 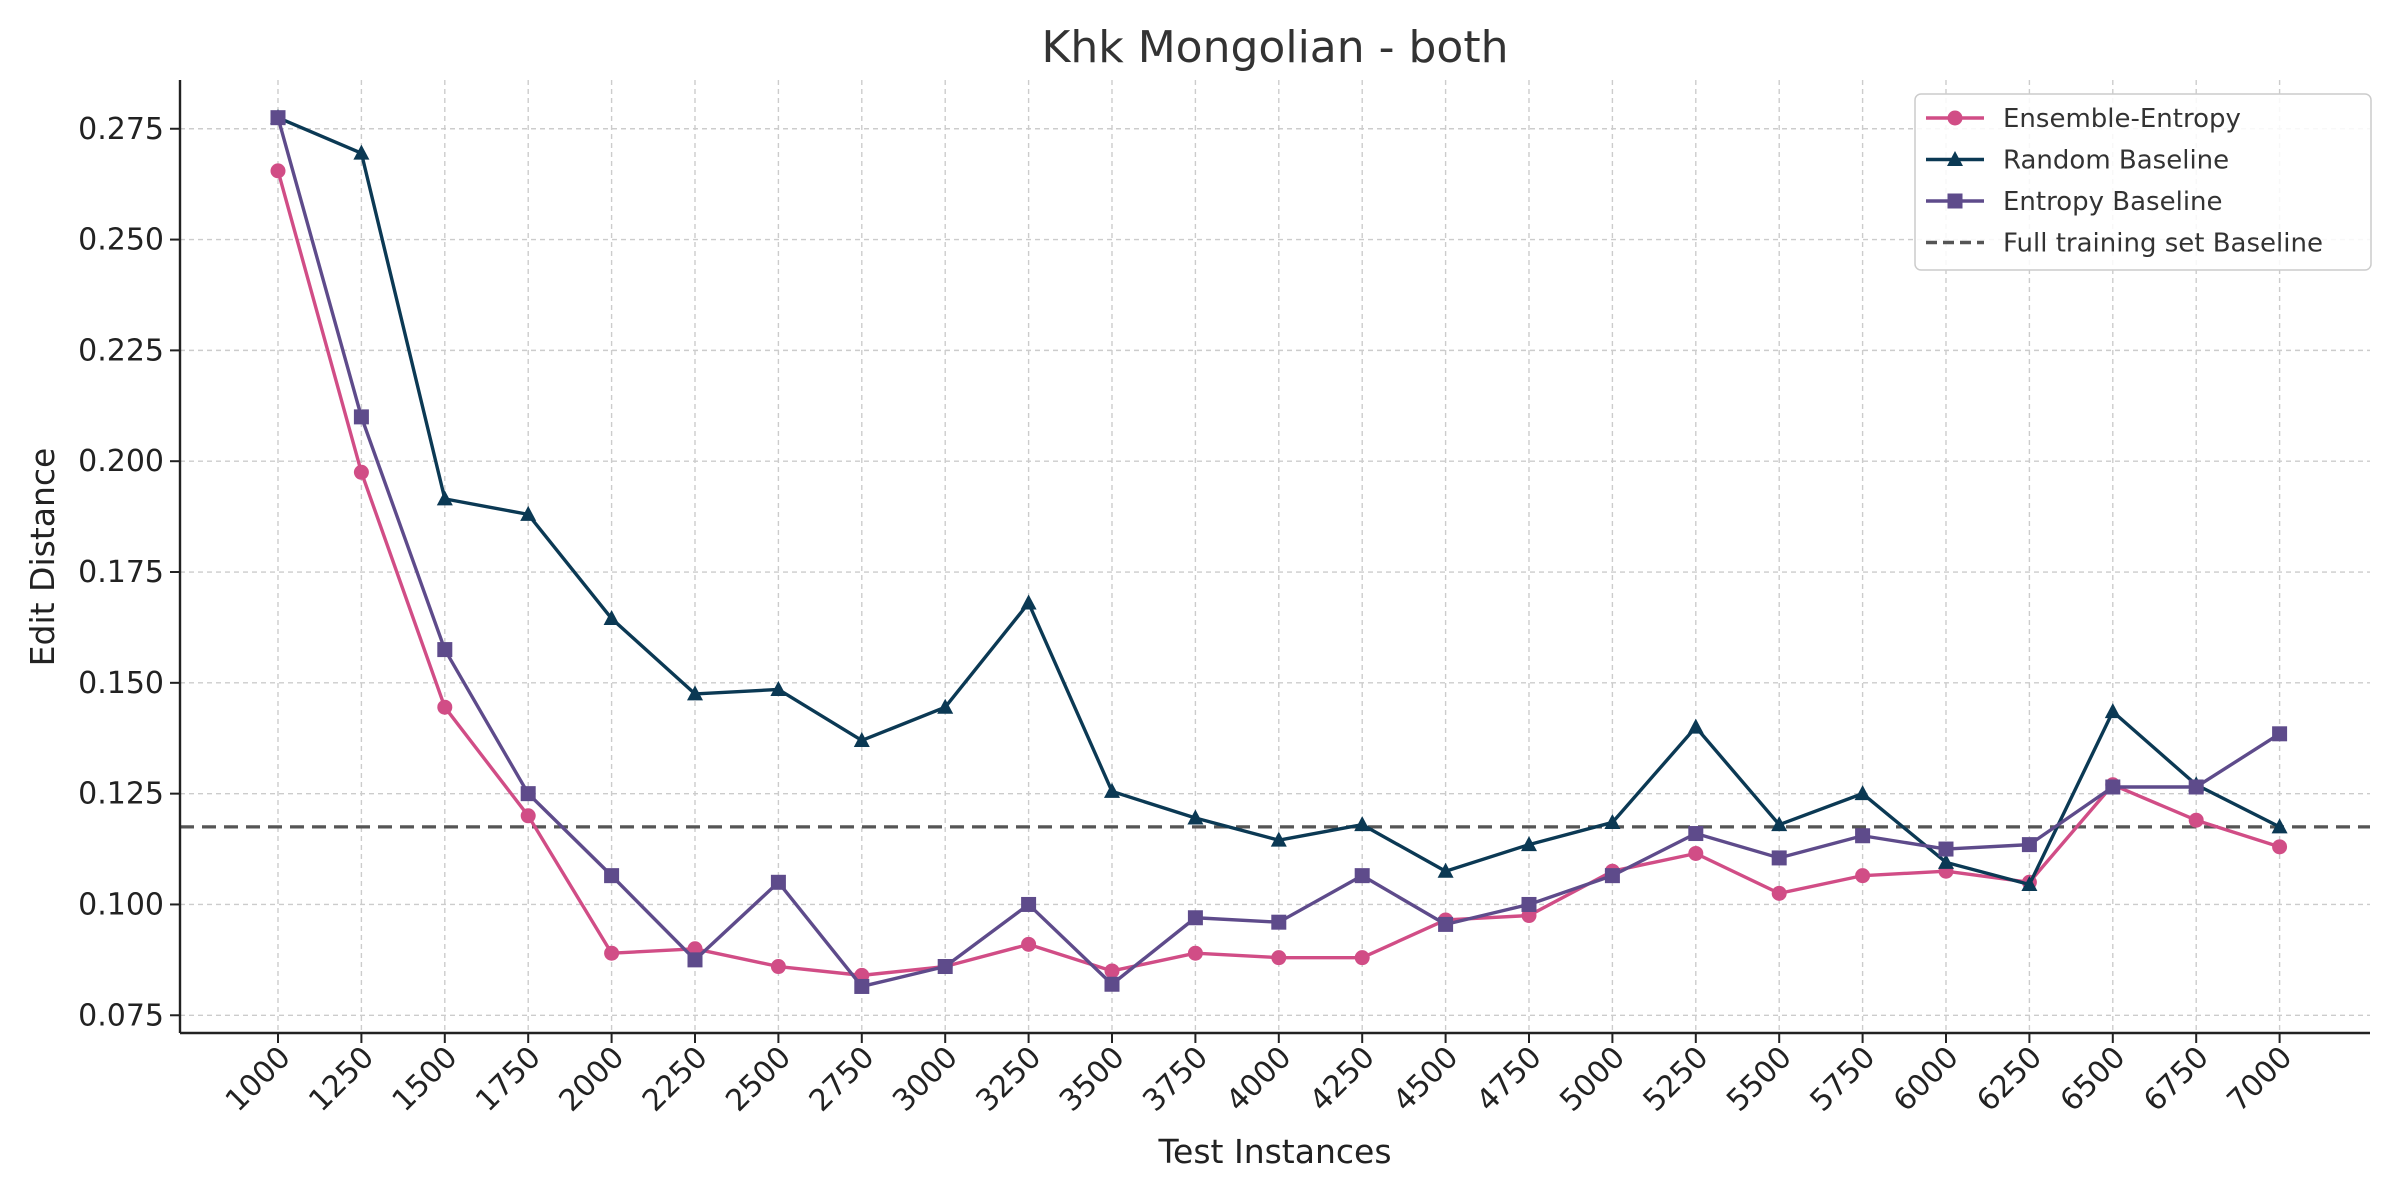 I want to click on legend-box, so click(x=2143, y=182).